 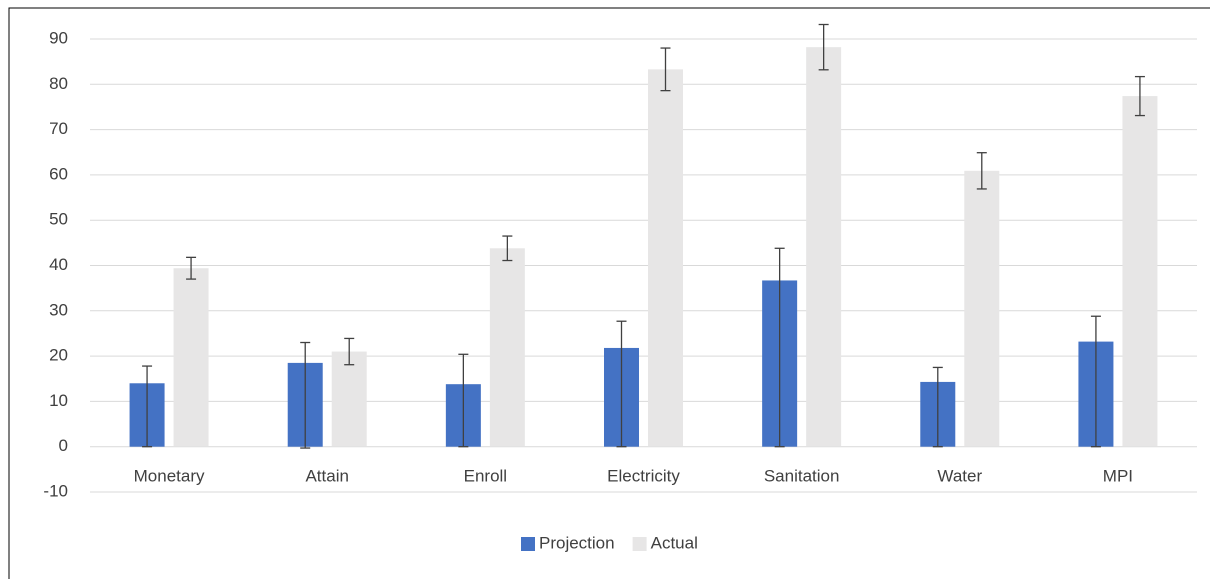 I want to click on x-tick-label: Water, so click(x=959, y=475).